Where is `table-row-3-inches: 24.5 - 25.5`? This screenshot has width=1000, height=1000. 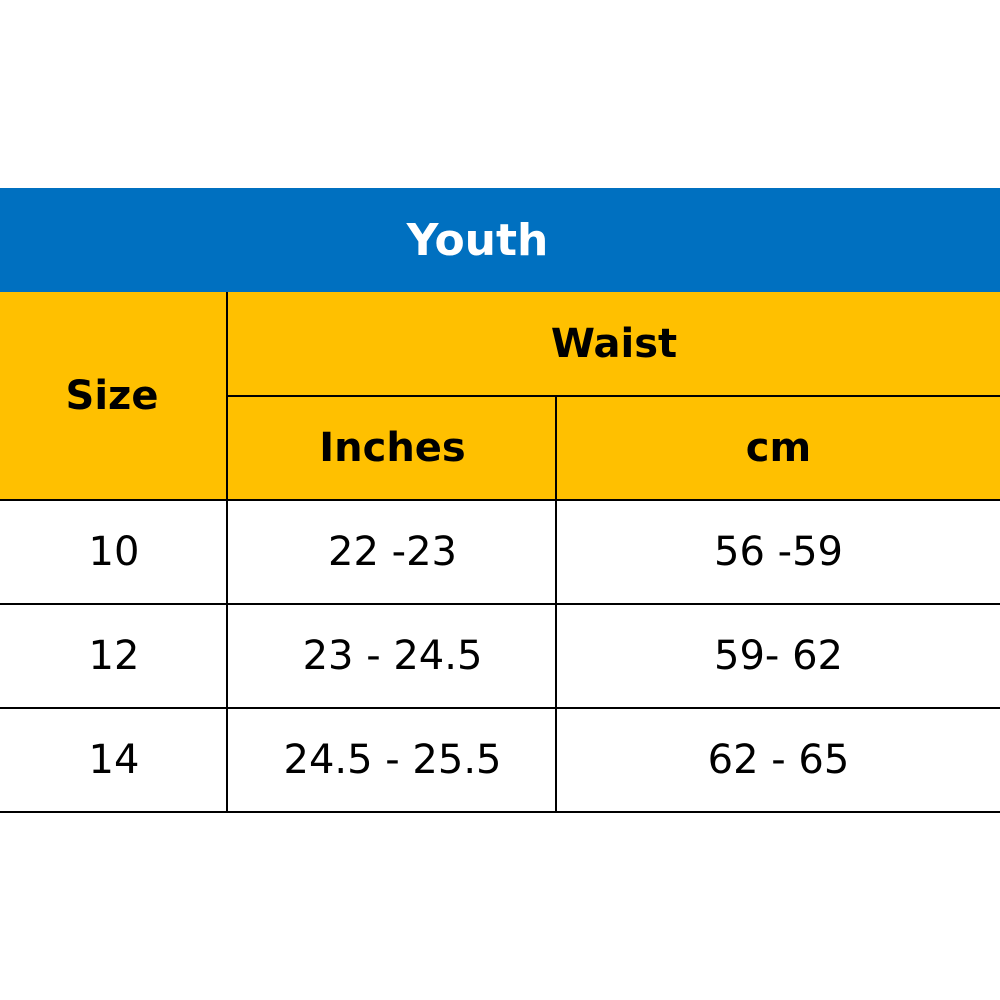
table-row-3-inches: 24.5 - 25.5 is located at coordinates (392, 760).